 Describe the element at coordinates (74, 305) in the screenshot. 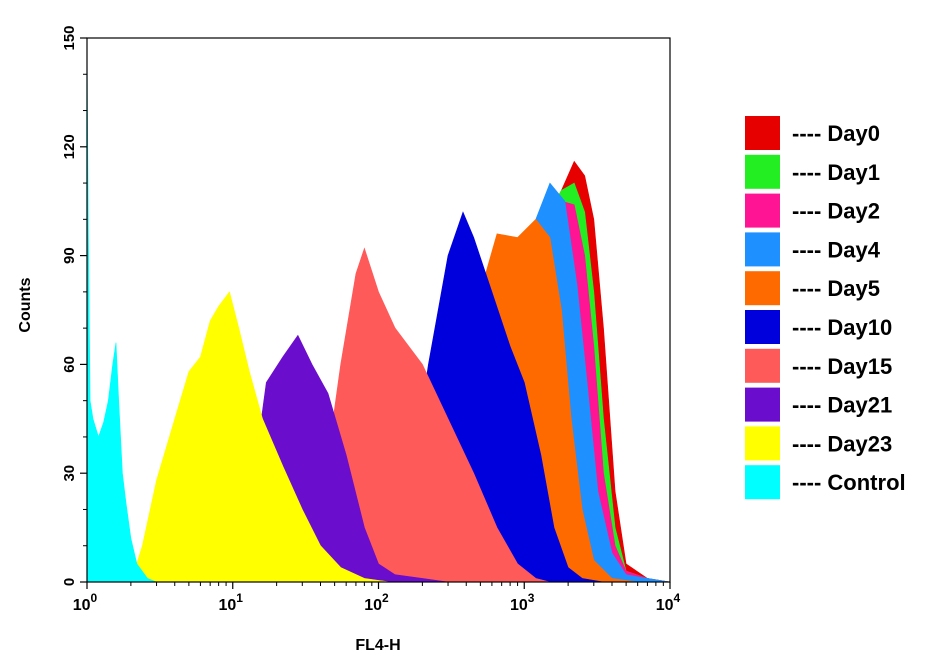

I see `y-axis: 0 30 60 90 120 150` at that location.